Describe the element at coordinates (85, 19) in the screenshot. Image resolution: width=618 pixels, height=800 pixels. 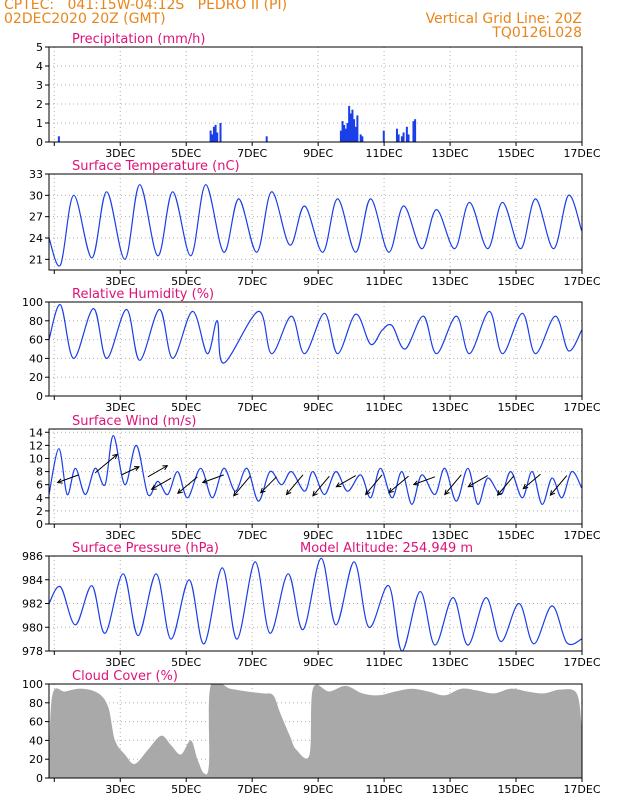
I see `header-line-2: 02DEC2020 20Z (GMT)` at that location.